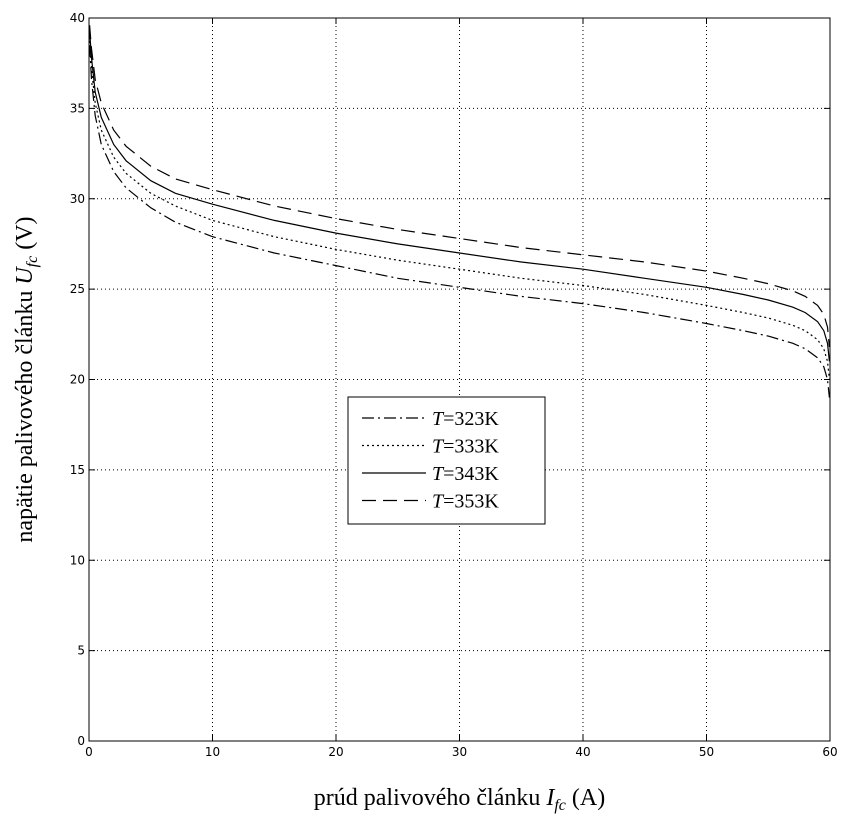 The image size is (843, 823). I want to click on y-tick-label: 5, so click(81, 651).